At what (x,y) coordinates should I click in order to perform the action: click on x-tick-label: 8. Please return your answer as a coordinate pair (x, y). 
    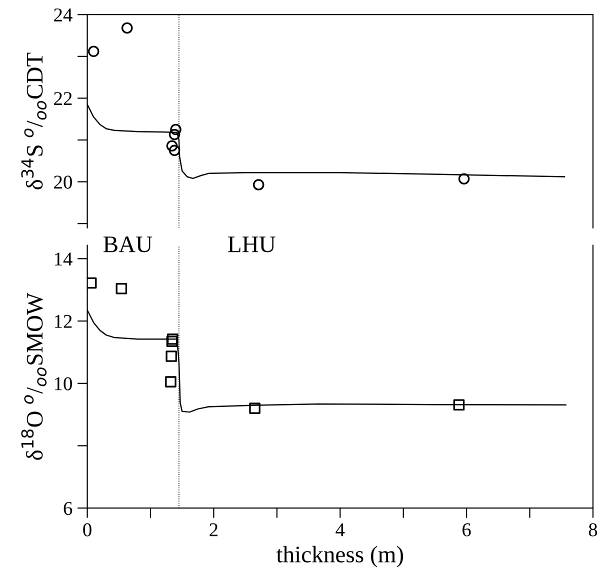
    Looking at the image, I should click on (593, 529).